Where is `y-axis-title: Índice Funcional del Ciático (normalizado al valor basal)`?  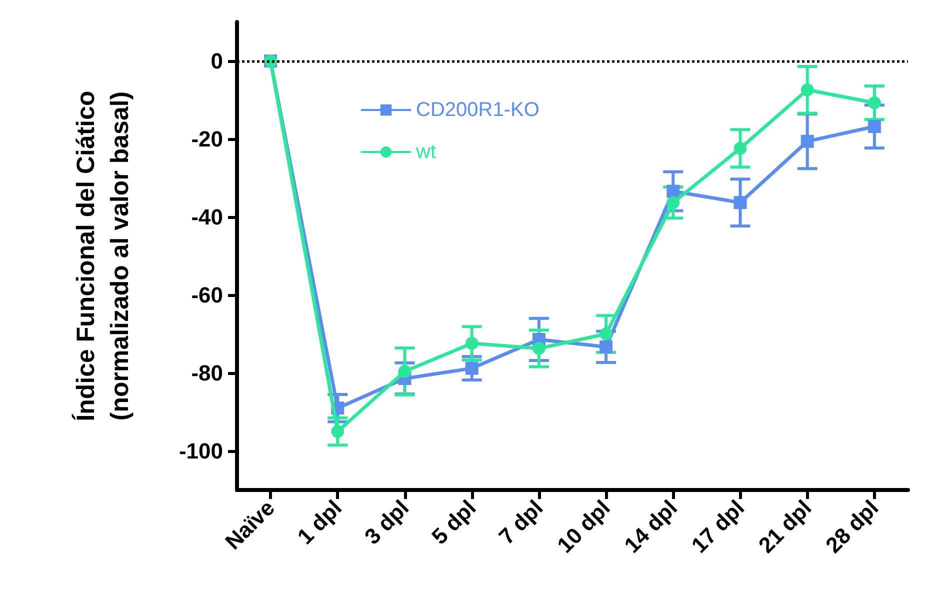
y-axis-title: Índice Funcional del Ciático (normalizado al valor basal) is located at coordinates (102, 256).